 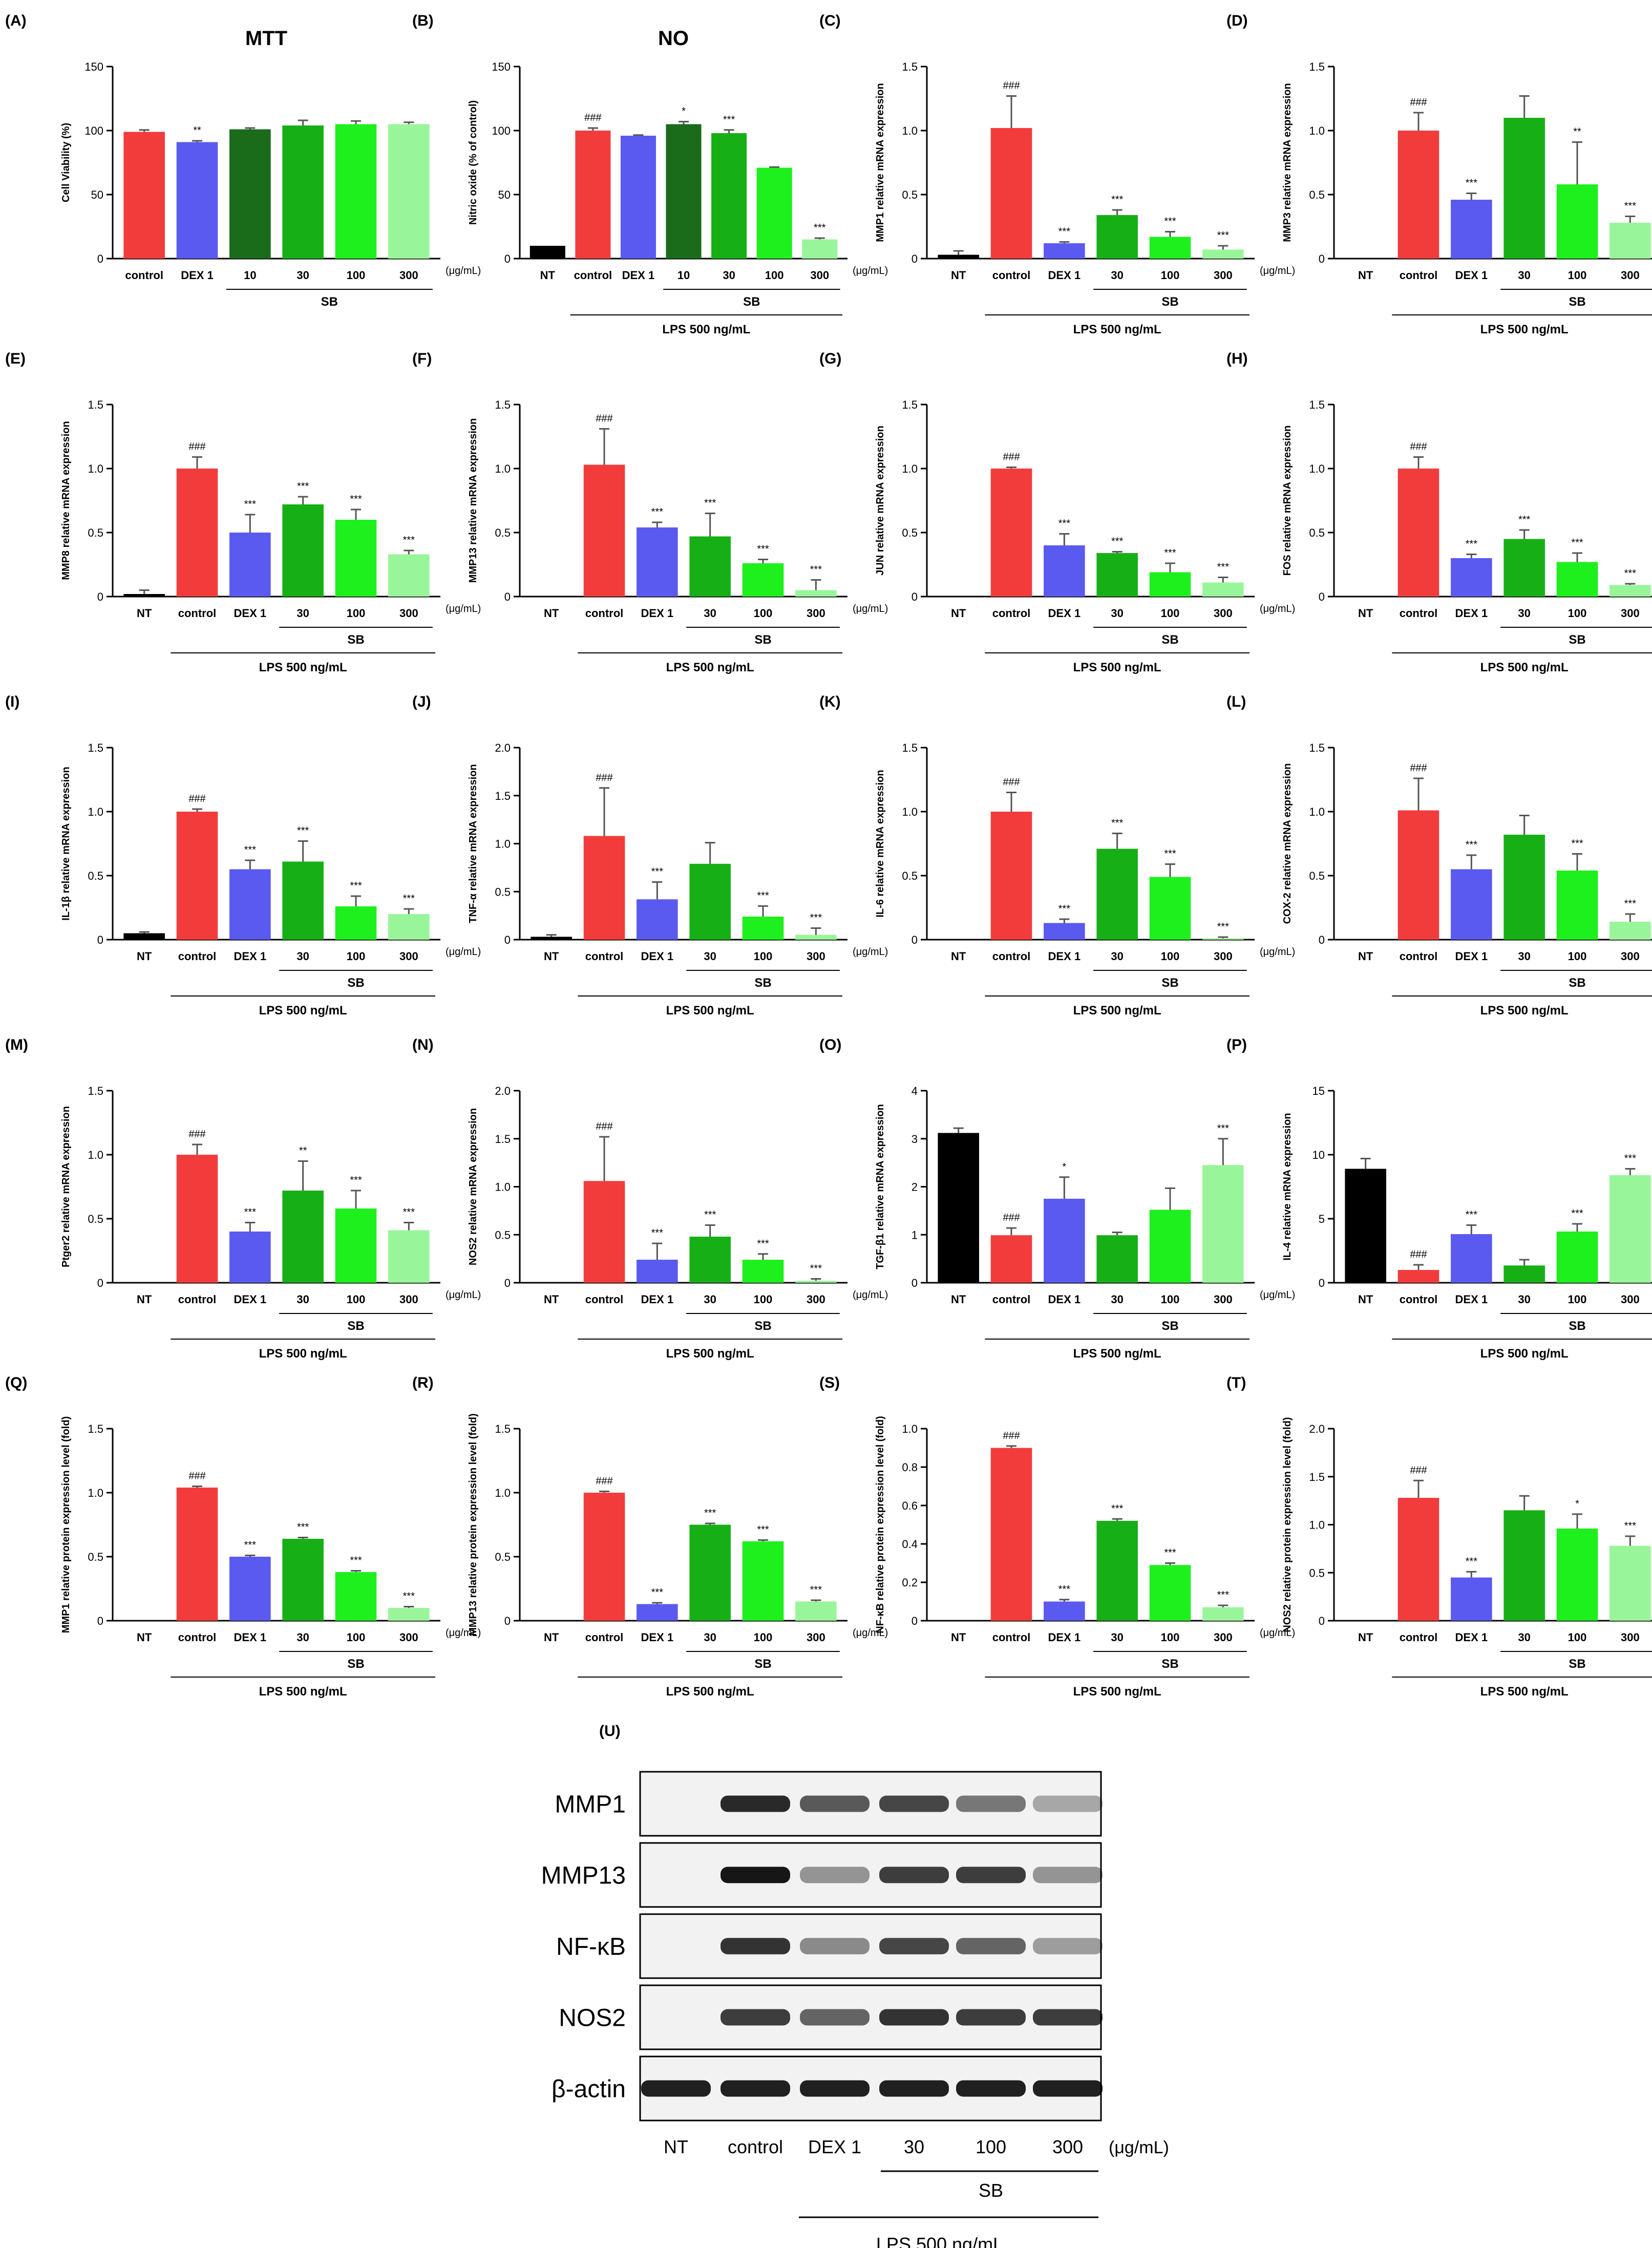 I want to click on y-tick-label: 0.4, so click(x=910, y=1544).